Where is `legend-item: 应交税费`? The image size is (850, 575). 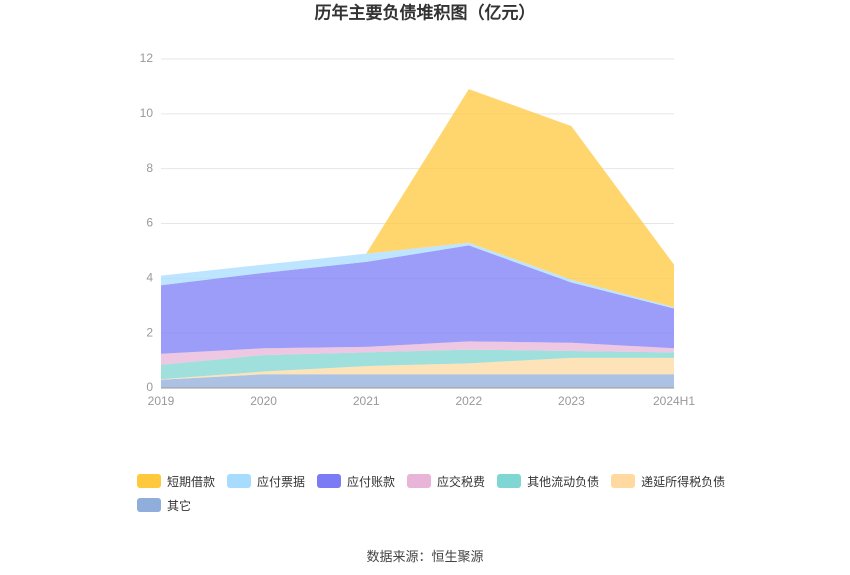
legend-item: 应交税费 is located at coordinates (446, 481).